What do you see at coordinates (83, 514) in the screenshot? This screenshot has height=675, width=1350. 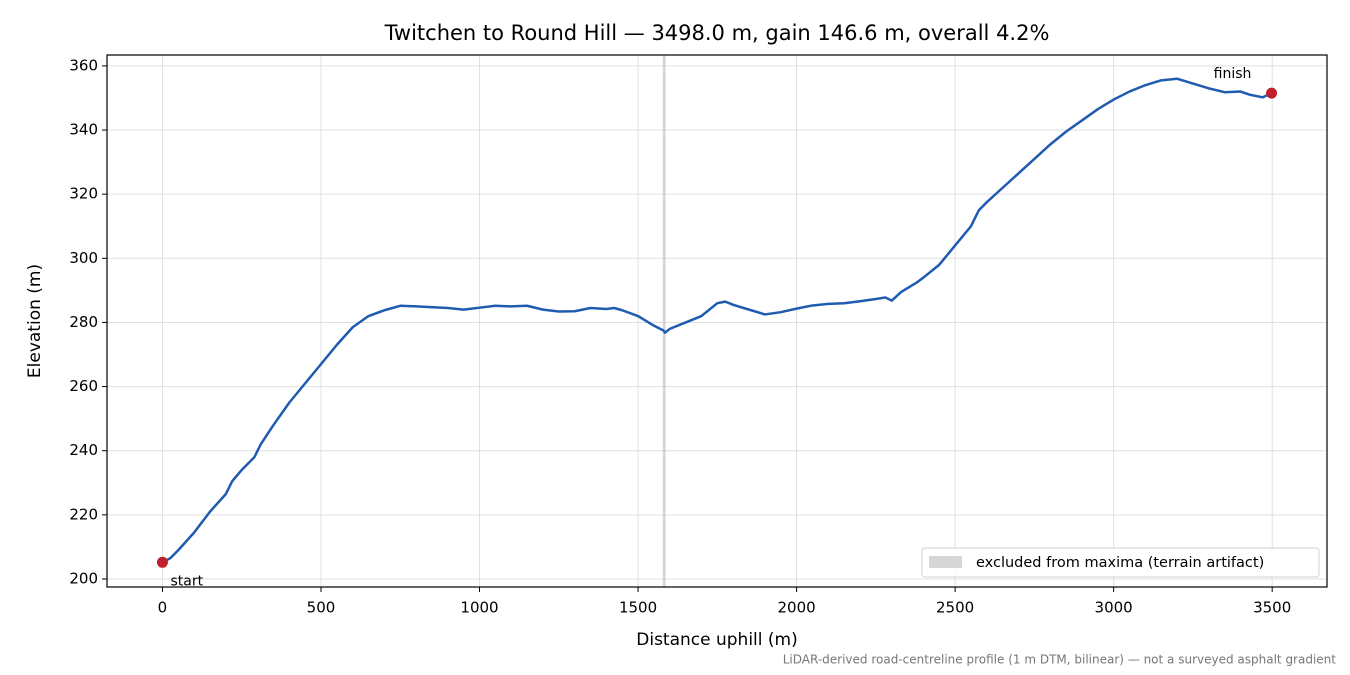 I see `y-tick-label: 220` at bounding box center [83, 514].